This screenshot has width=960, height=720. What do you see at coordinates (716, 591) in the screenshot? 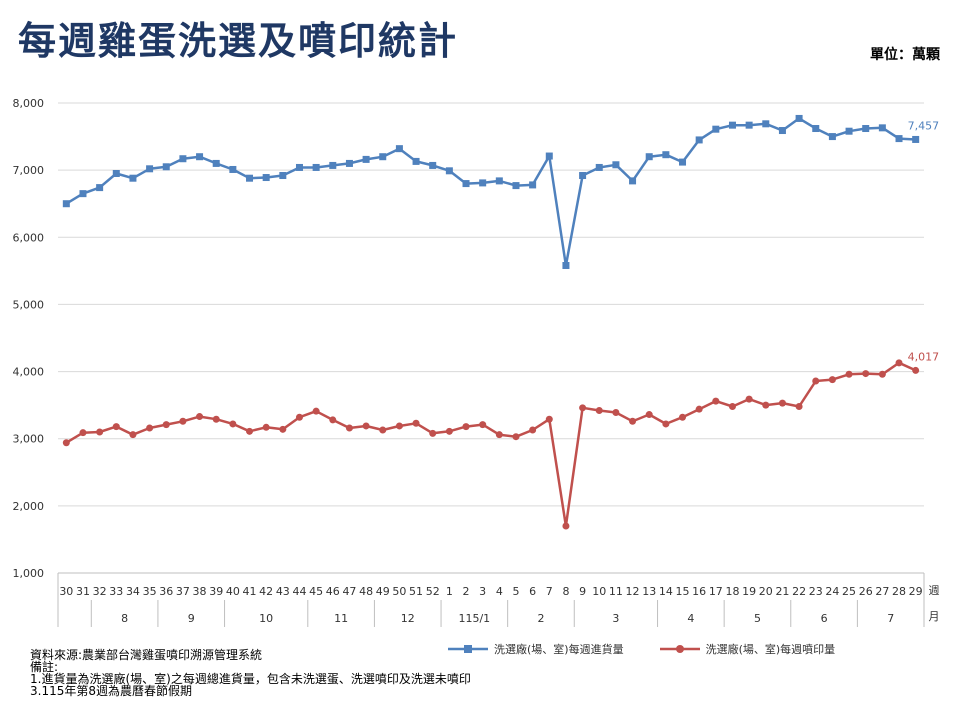
I see `x-tick-label: 17` at bounding box center [716, 591].